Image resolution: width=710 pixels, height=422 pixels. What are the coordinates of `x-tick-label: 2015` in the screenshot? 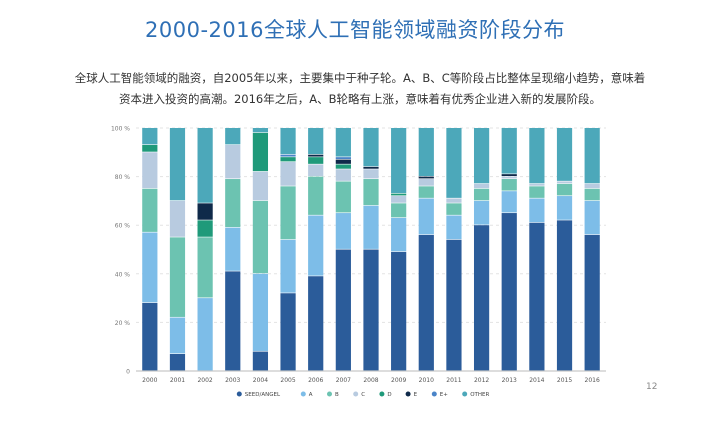 It's located at (564, 380).